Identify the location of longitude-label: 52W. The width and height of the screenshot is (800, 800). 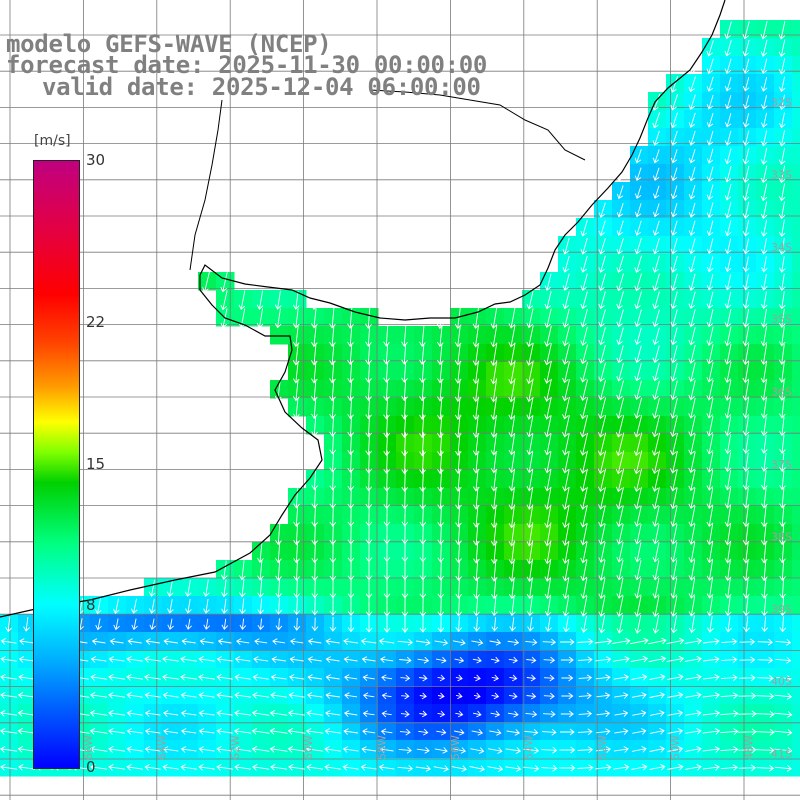
(602, 747).